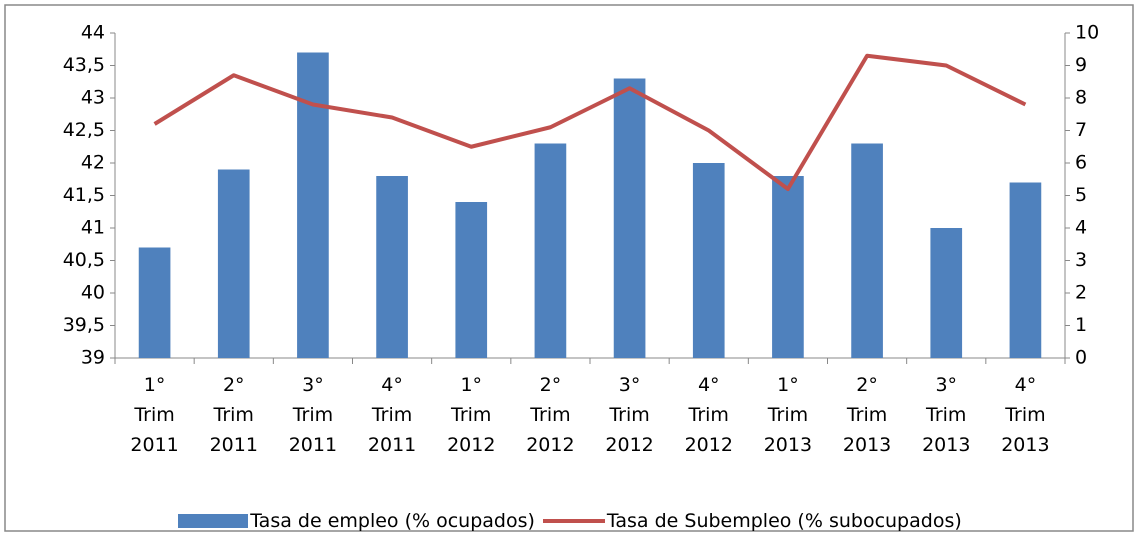 Image resolution: width=1140 pixels, height=536 pixels. I want to click on y-tick-label: 39,5, so click(84, 325).